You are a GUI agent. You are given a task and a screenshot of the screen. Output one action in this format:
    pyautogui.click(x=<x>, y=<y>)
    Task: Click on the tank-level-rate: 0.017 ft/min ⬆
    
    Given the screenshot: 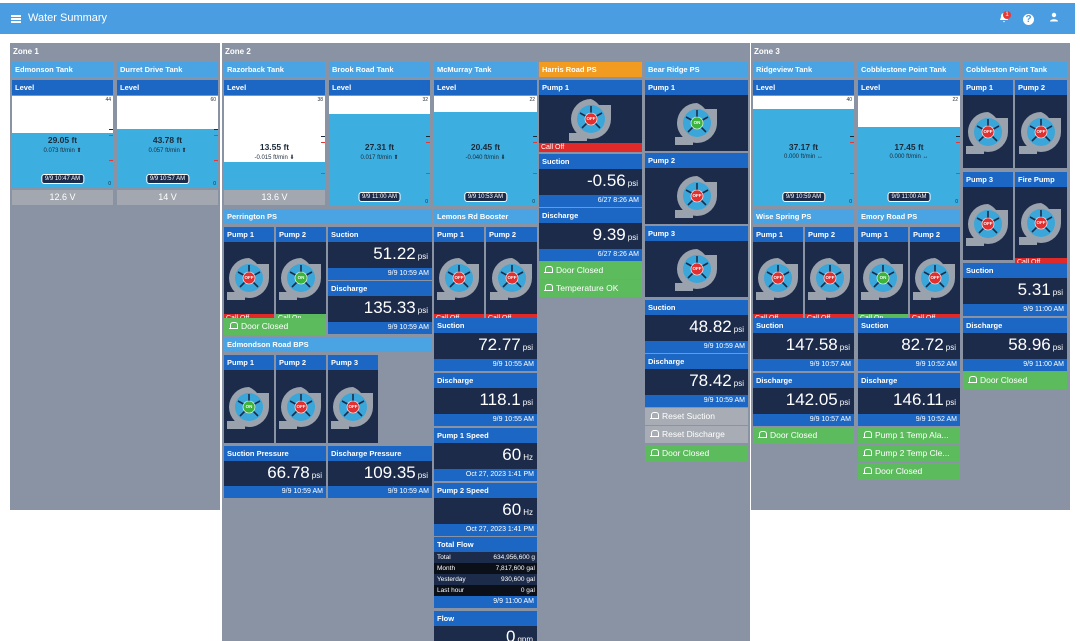 What is the action you would take?
    pyautogui.click(x=379, y=158)
    